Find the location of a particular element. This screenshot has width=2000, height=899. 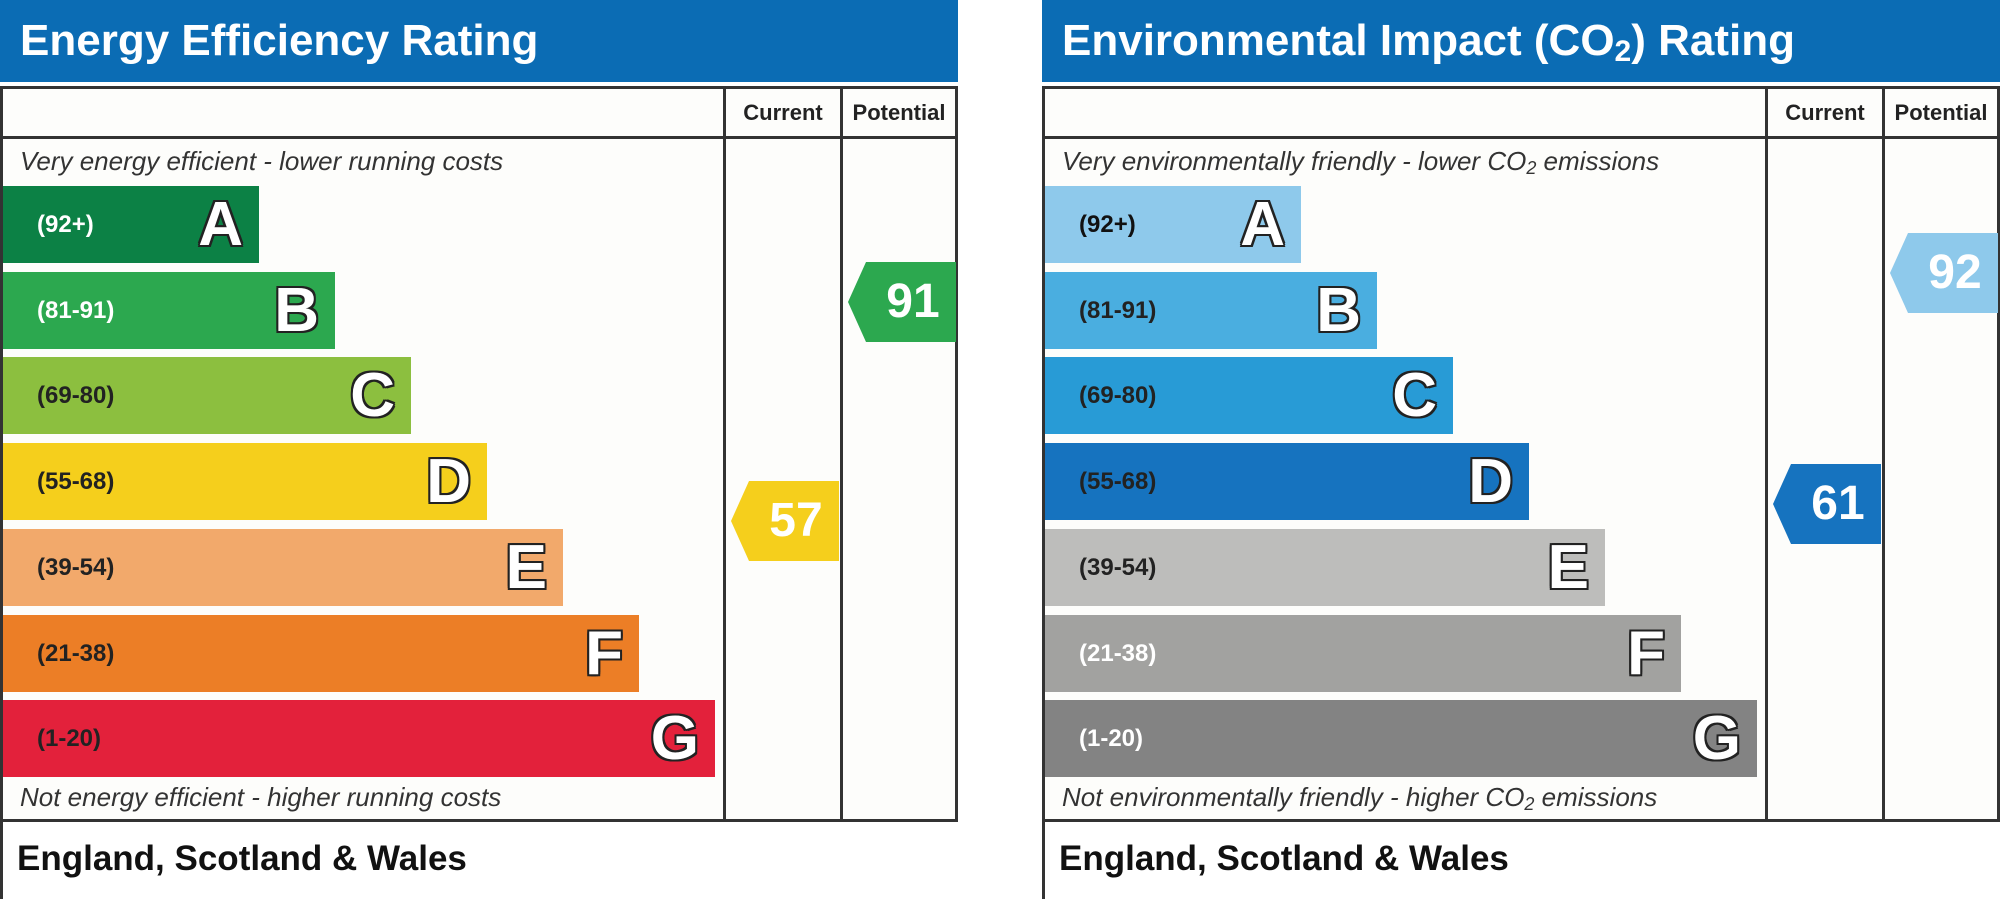

chart-title: Environmental Impact (CO2) Rating is located at coordinates (1521, 41).